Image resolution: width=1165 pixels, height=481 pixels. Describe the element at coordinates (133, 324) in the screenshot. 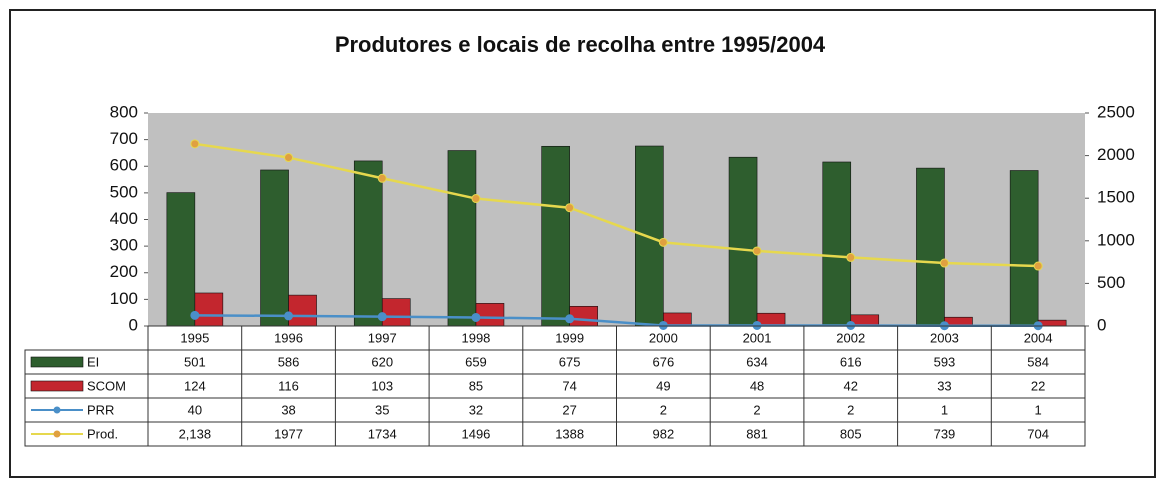

I see `y-tick-label: 0` at that location.